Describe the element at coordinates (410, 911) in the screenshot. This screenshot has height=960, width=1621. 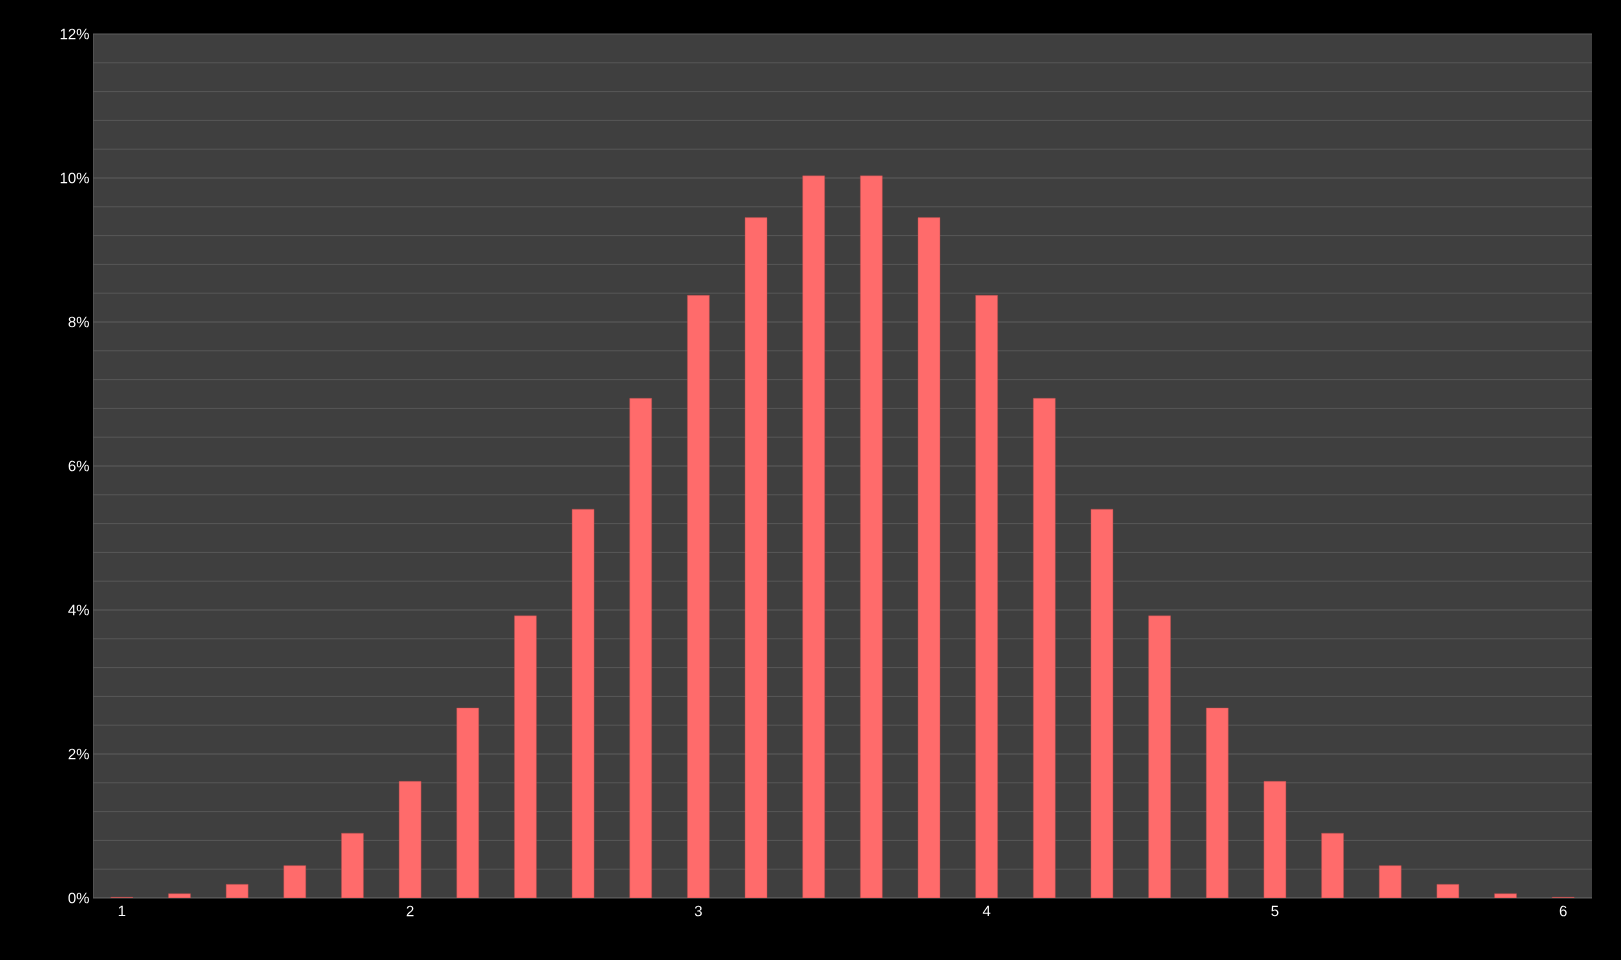
I see `x-tick-label: 2` at that location.